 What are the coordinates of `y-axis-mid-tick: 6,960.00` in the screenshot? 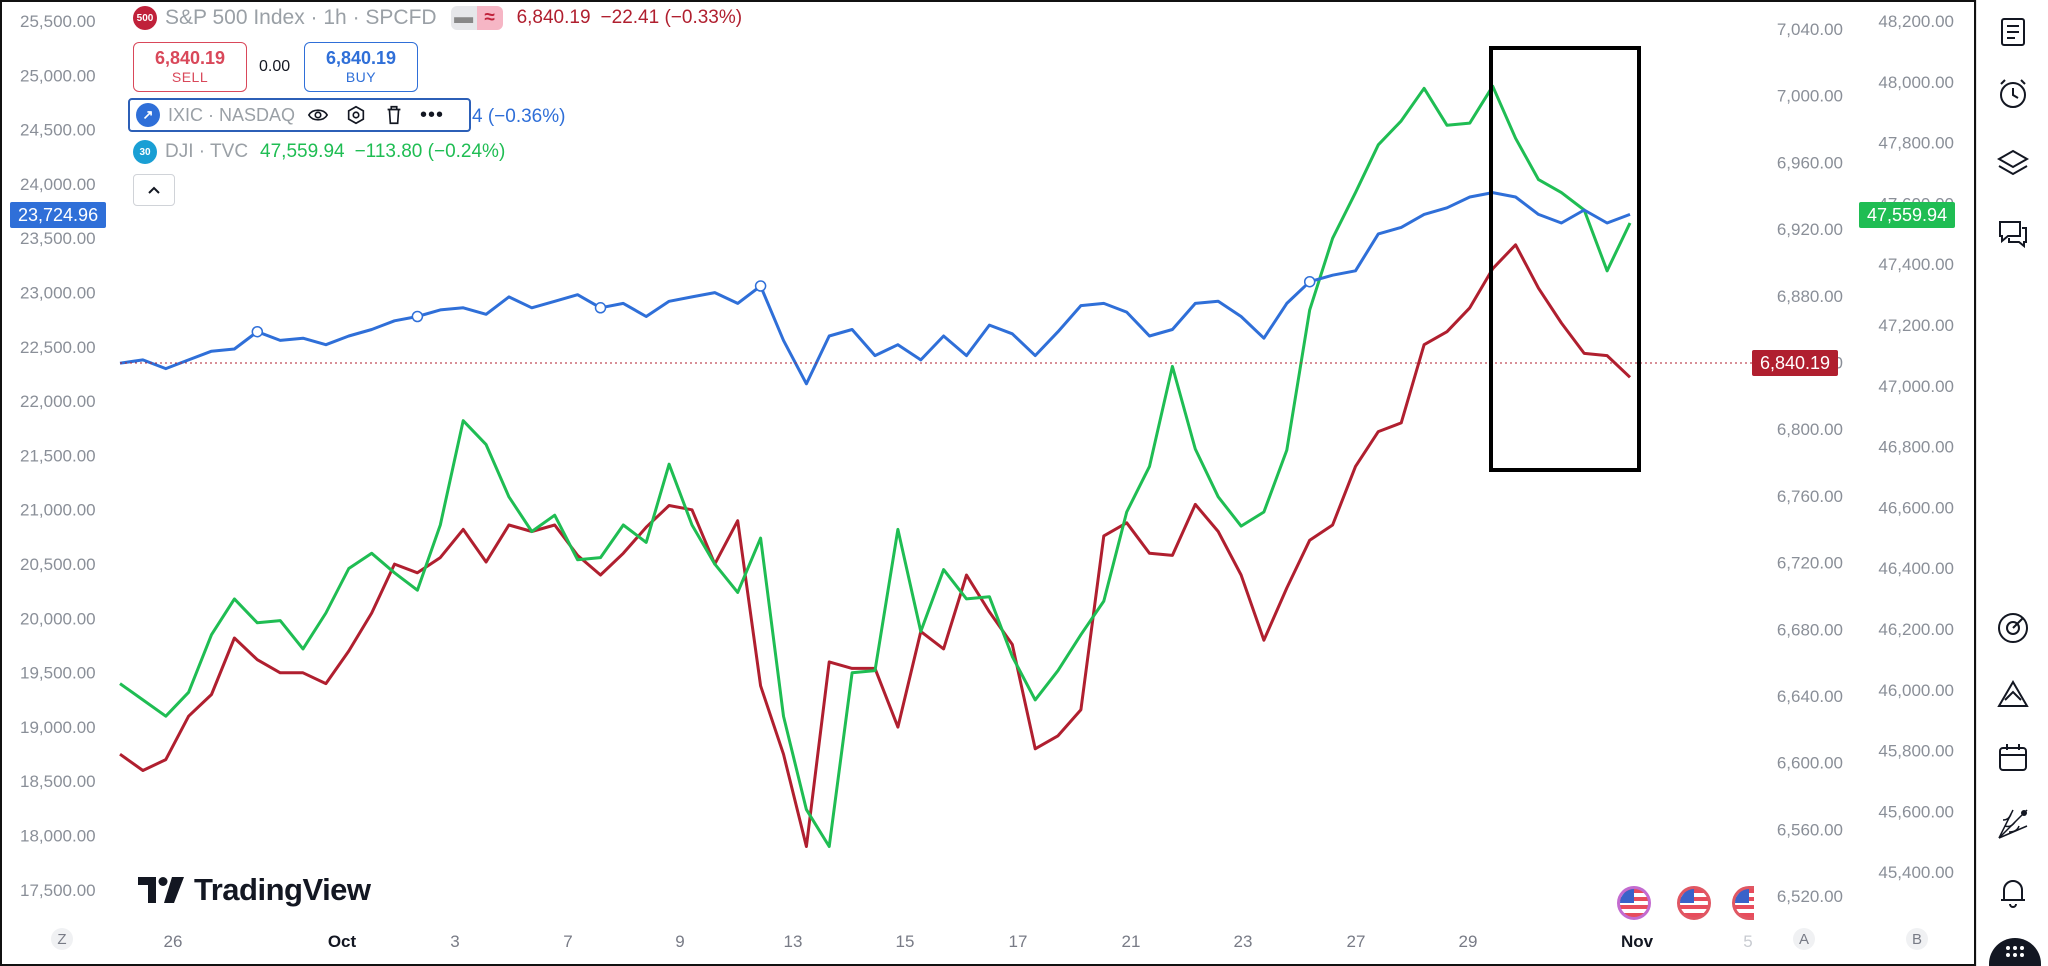 It's located at (1810, 162).